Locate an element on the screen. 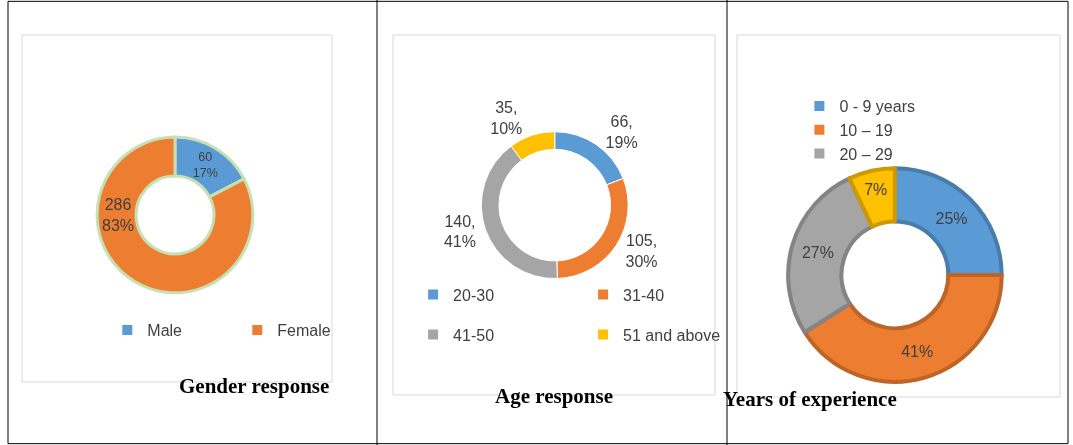 This screenshot has height=445, width=1073. legend-label: 20 – 29 is located at coordinates (866, 154).